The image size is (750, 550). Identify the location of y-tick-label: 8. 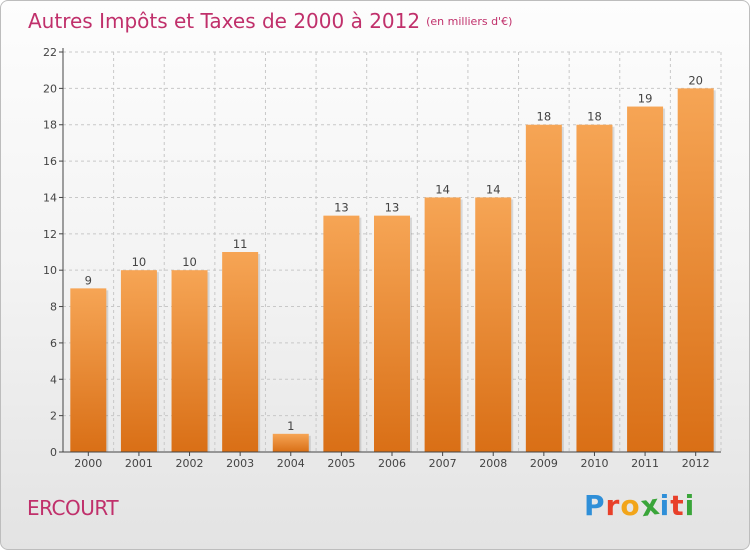
(53, 307).